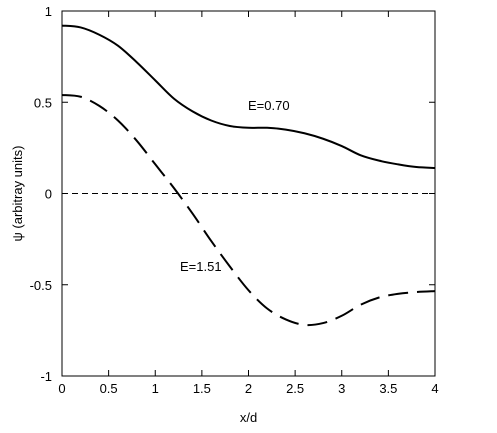 The image size is (497, 433). What do you see at coordinates (48, 11) in the screenshot?
I see `y-tick-label: 1` at bounding box center [48, 11].